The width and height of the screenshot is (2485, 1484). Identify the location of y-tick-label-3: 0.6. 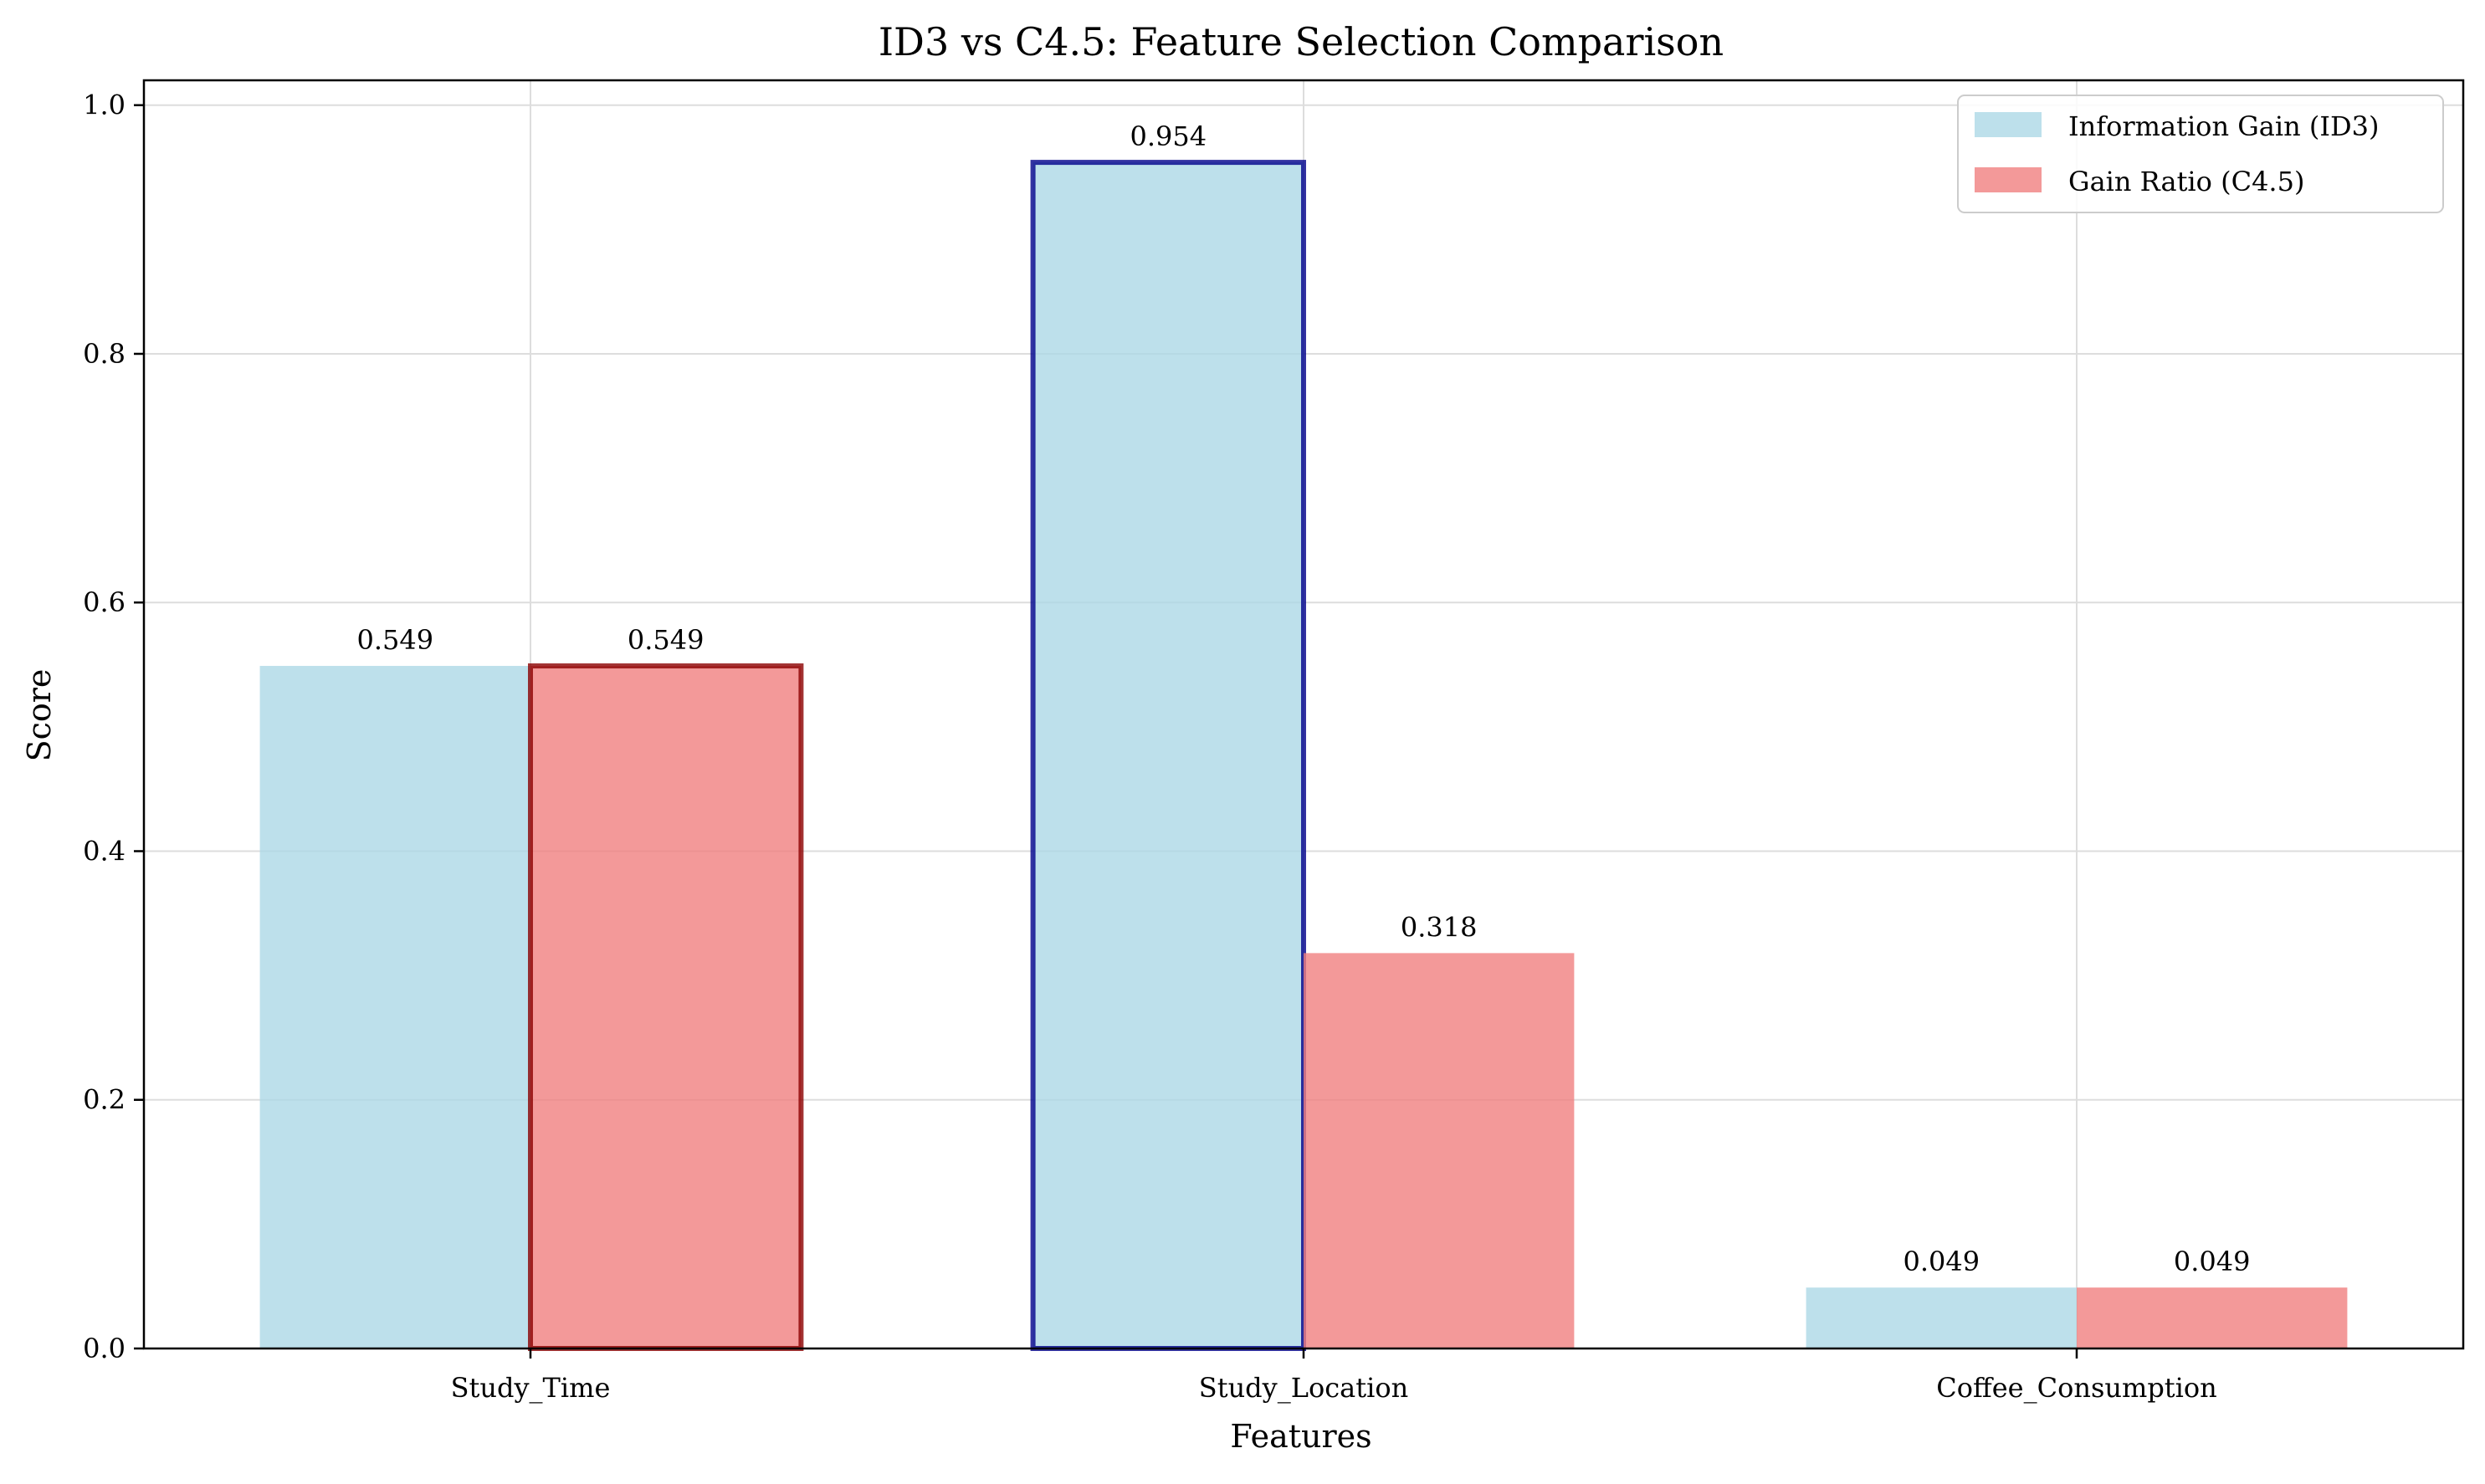
(105, 602).